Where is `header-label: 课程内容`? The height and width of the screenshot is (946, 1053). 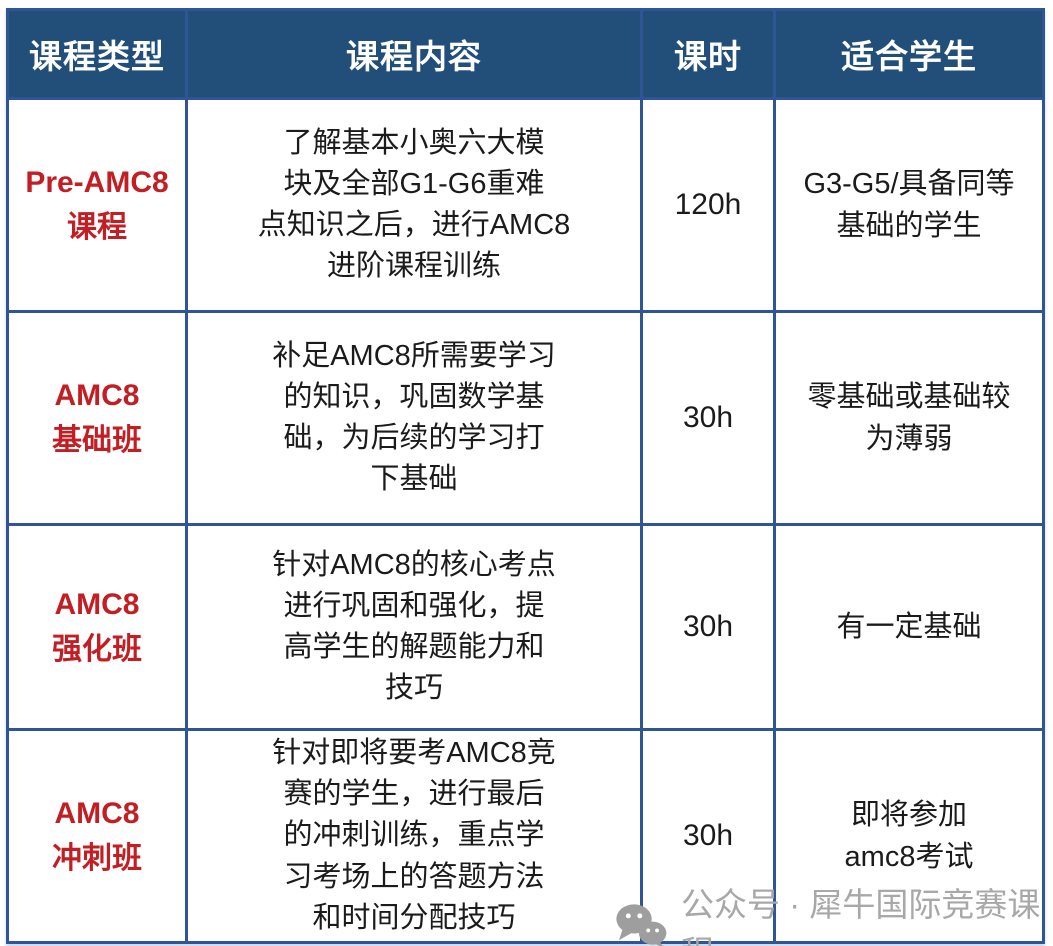 header-label: 课程内容 is located at coordinates (414, 56).